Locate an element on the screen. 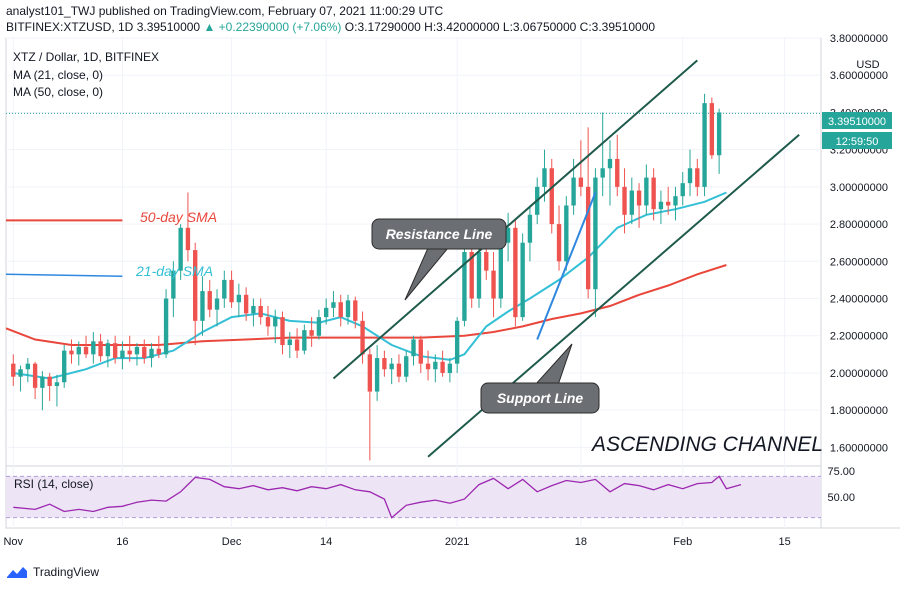 The width and height of the screenshot is (900, 590). time-tick-label: 18 is located at coordinates (581, 542).